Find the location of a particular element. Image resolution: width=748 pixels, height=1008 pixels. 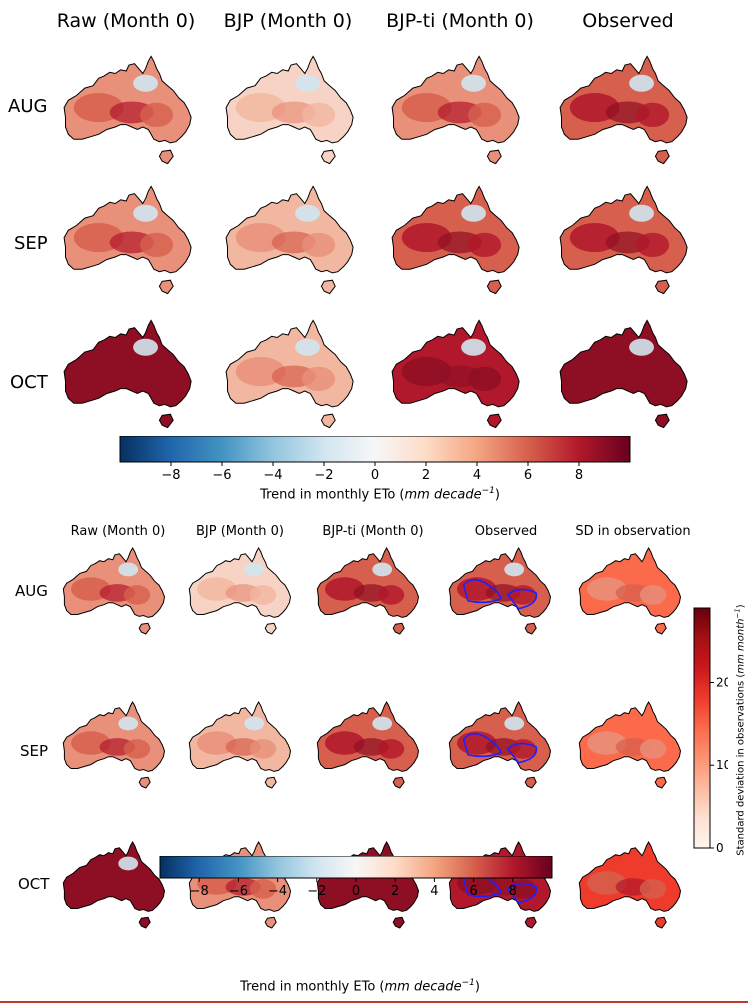

sd-colorbar-tick-label: 20 is located at coordinates (722, 682).